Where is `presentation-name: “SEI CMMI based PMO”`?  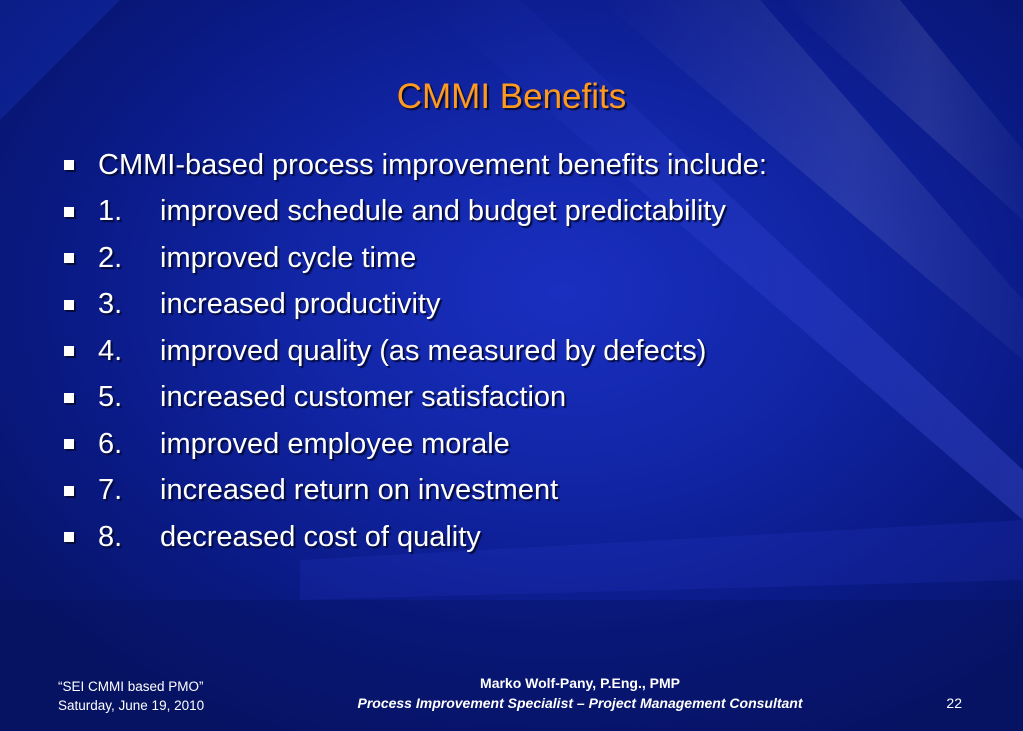
presentation-name: “SEI CMMI based PMO” is located at coordinates (131, 686).